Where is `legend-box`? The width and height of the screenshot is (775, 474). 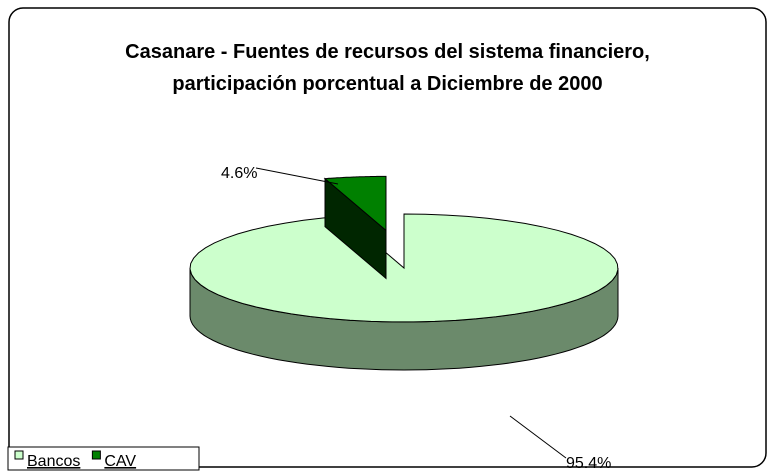 legend-box is located at coordinates (103, 458).